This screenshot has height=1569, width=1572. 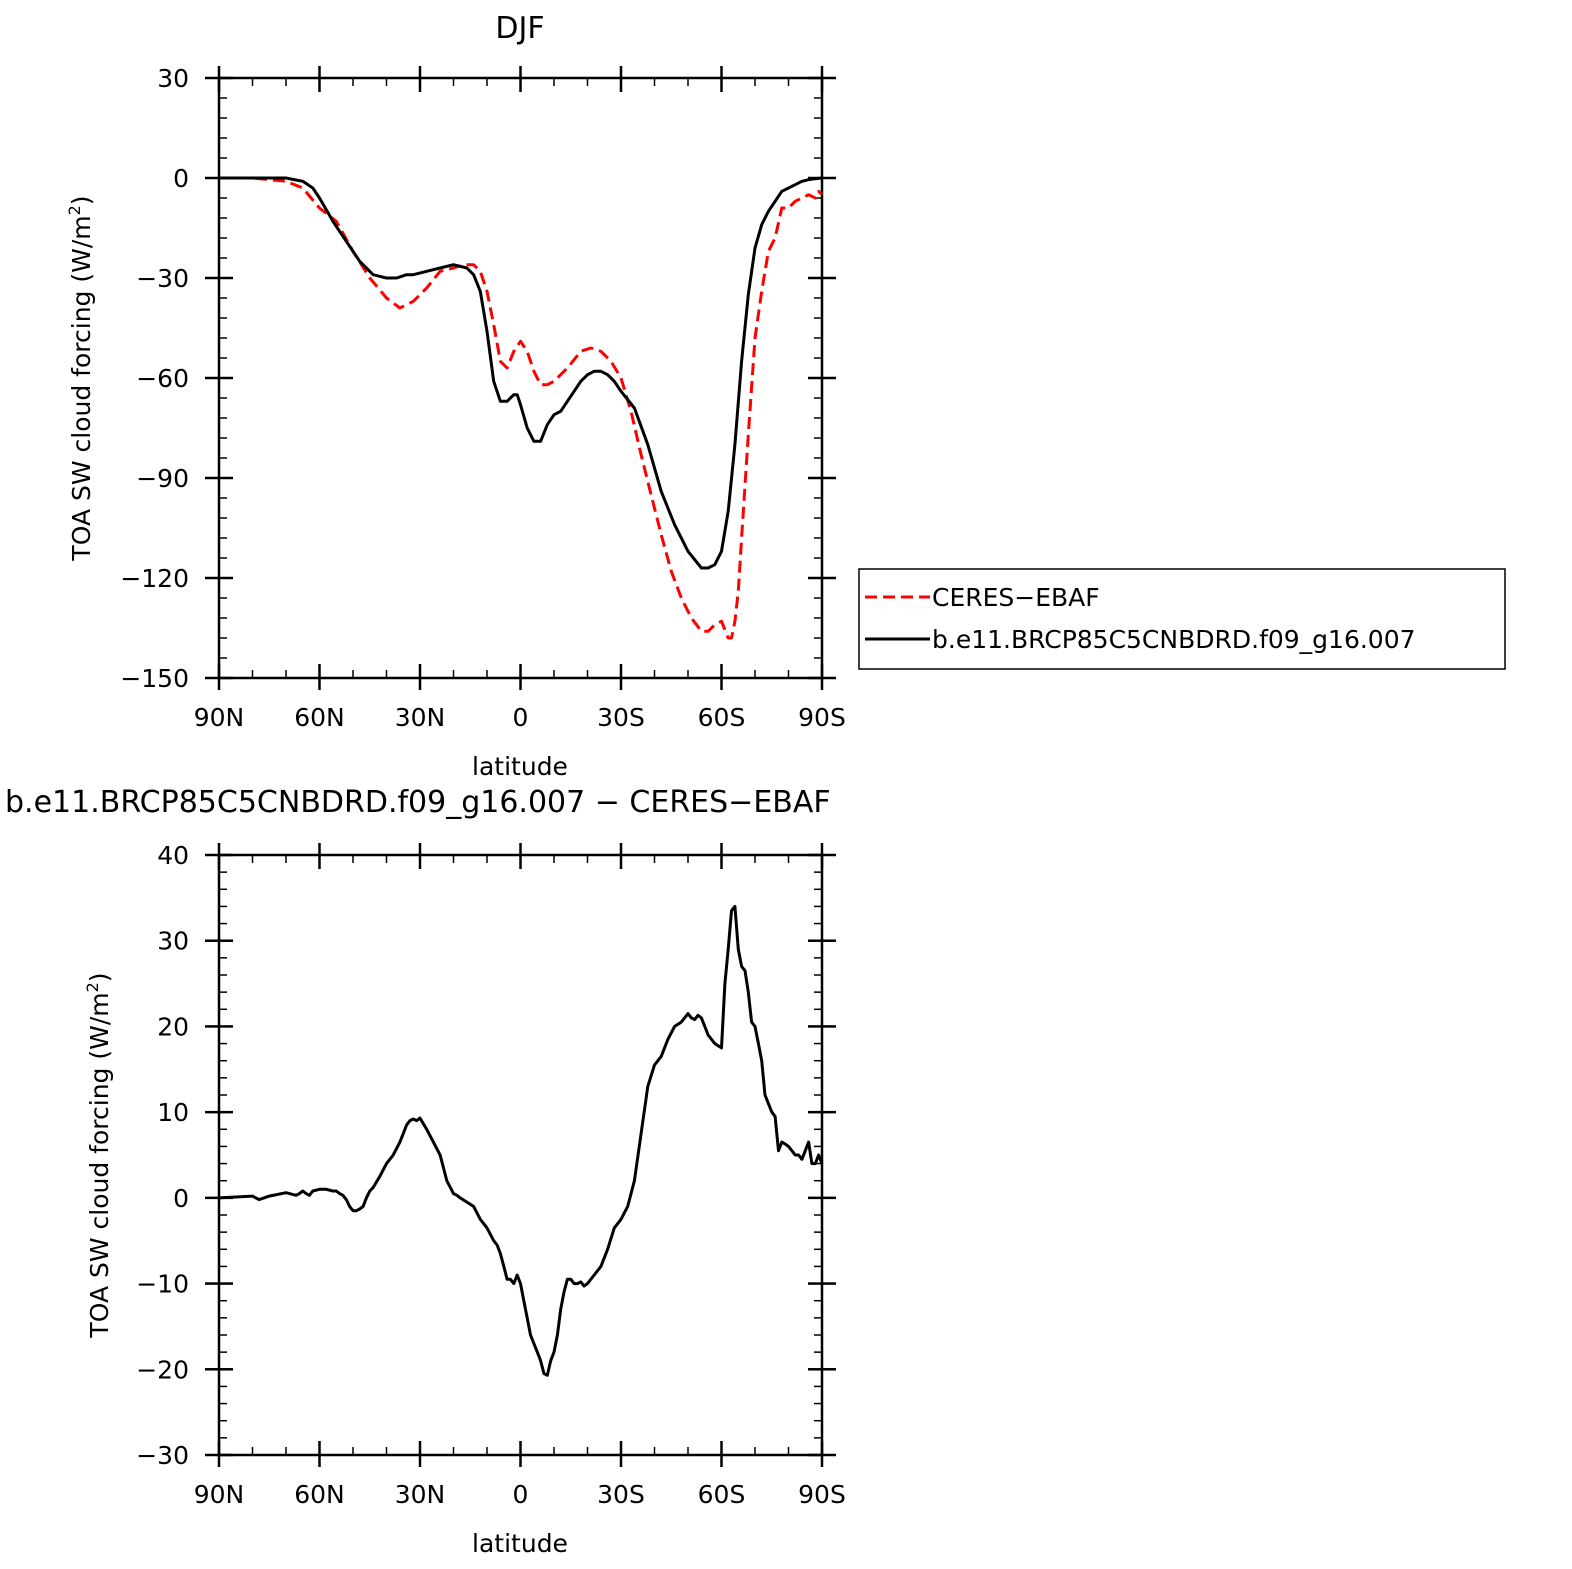 I want to click on bottom-x-tick-labels: 90N 60N 30N 0 30S 60S 90S, so click(x=520, y=1494).